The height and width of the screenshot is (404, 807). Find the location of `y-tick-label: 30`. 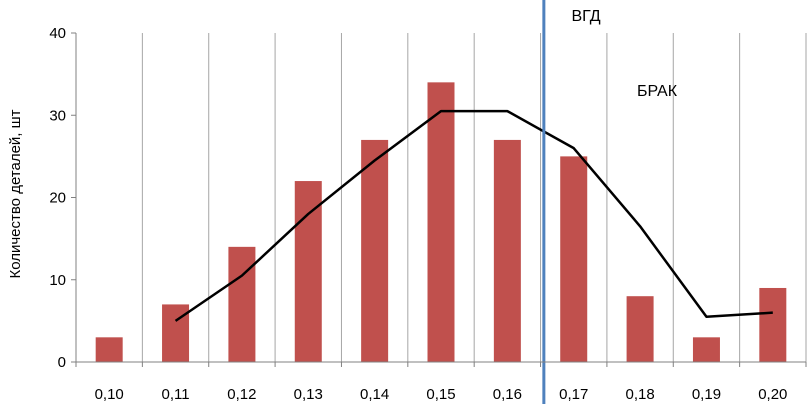

y-tick-label: 30 is located at coordinates (57, 115).